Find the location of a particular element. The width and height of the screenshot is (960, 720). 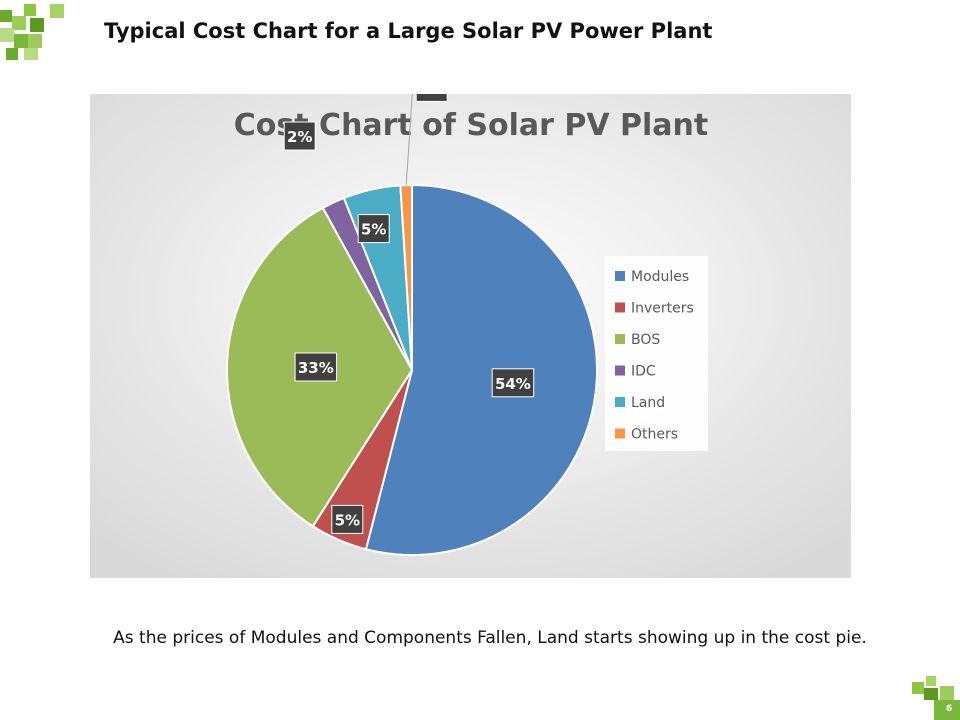

legend-swatch-modules is located at coordinates (620, 276).